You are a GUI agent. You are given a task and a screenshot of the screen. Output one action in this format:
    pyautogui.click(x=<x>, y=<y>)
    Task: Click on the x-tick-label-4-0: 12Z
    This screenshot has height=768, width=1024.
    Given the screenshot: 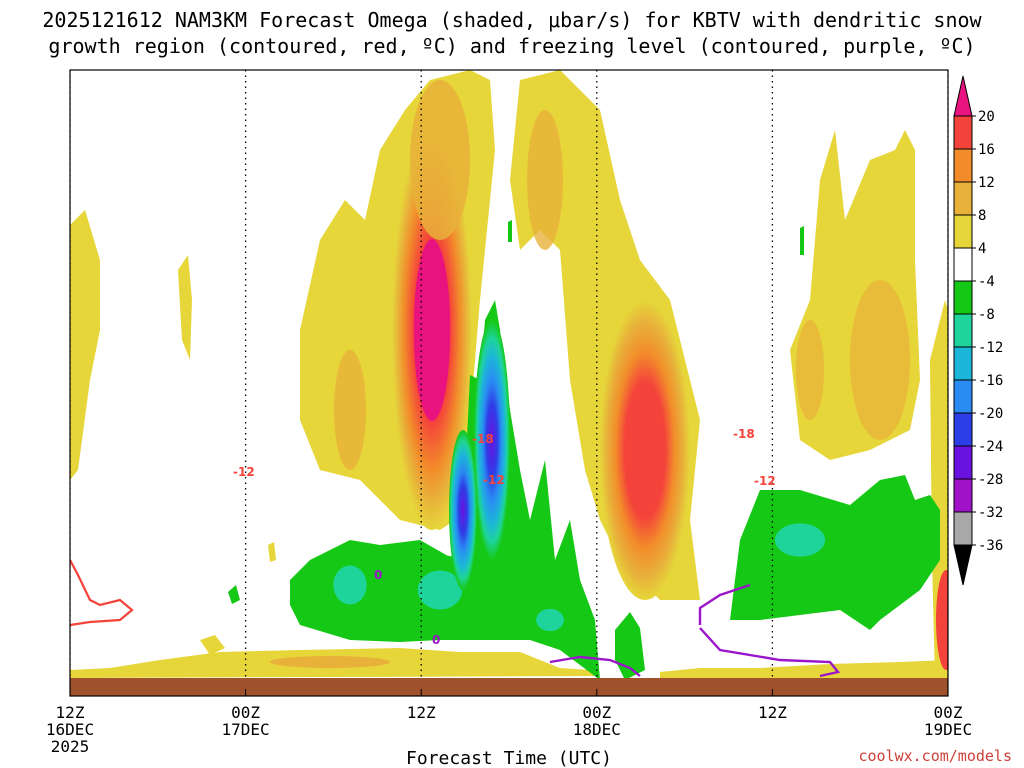 What is the action you would take?
    pyautogui.click(x=772, y=712)
    